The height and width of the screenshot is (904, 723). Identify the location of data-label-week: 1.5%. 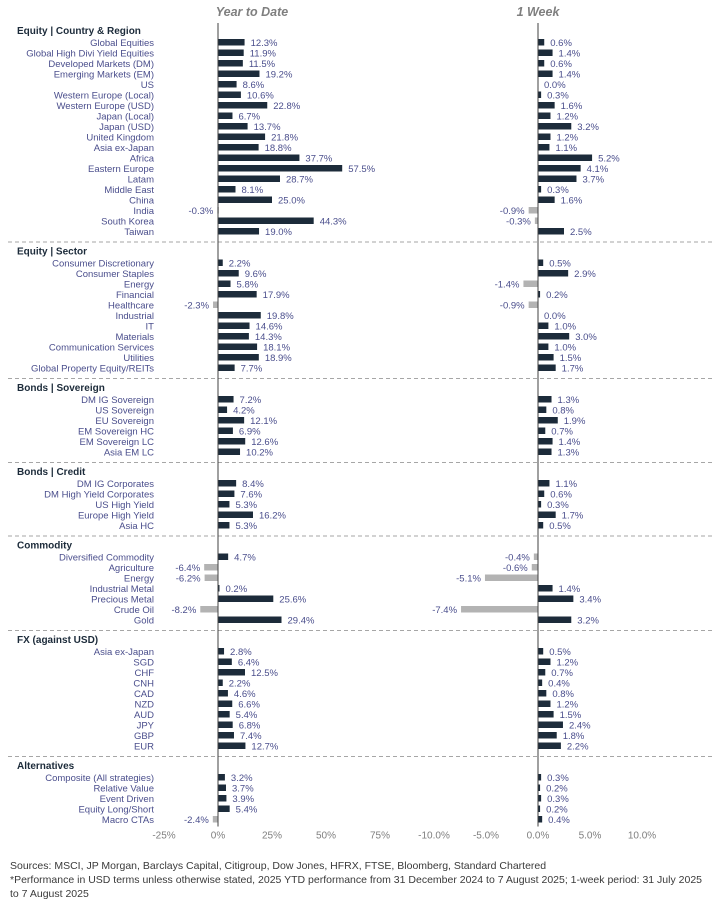
(571, 715).